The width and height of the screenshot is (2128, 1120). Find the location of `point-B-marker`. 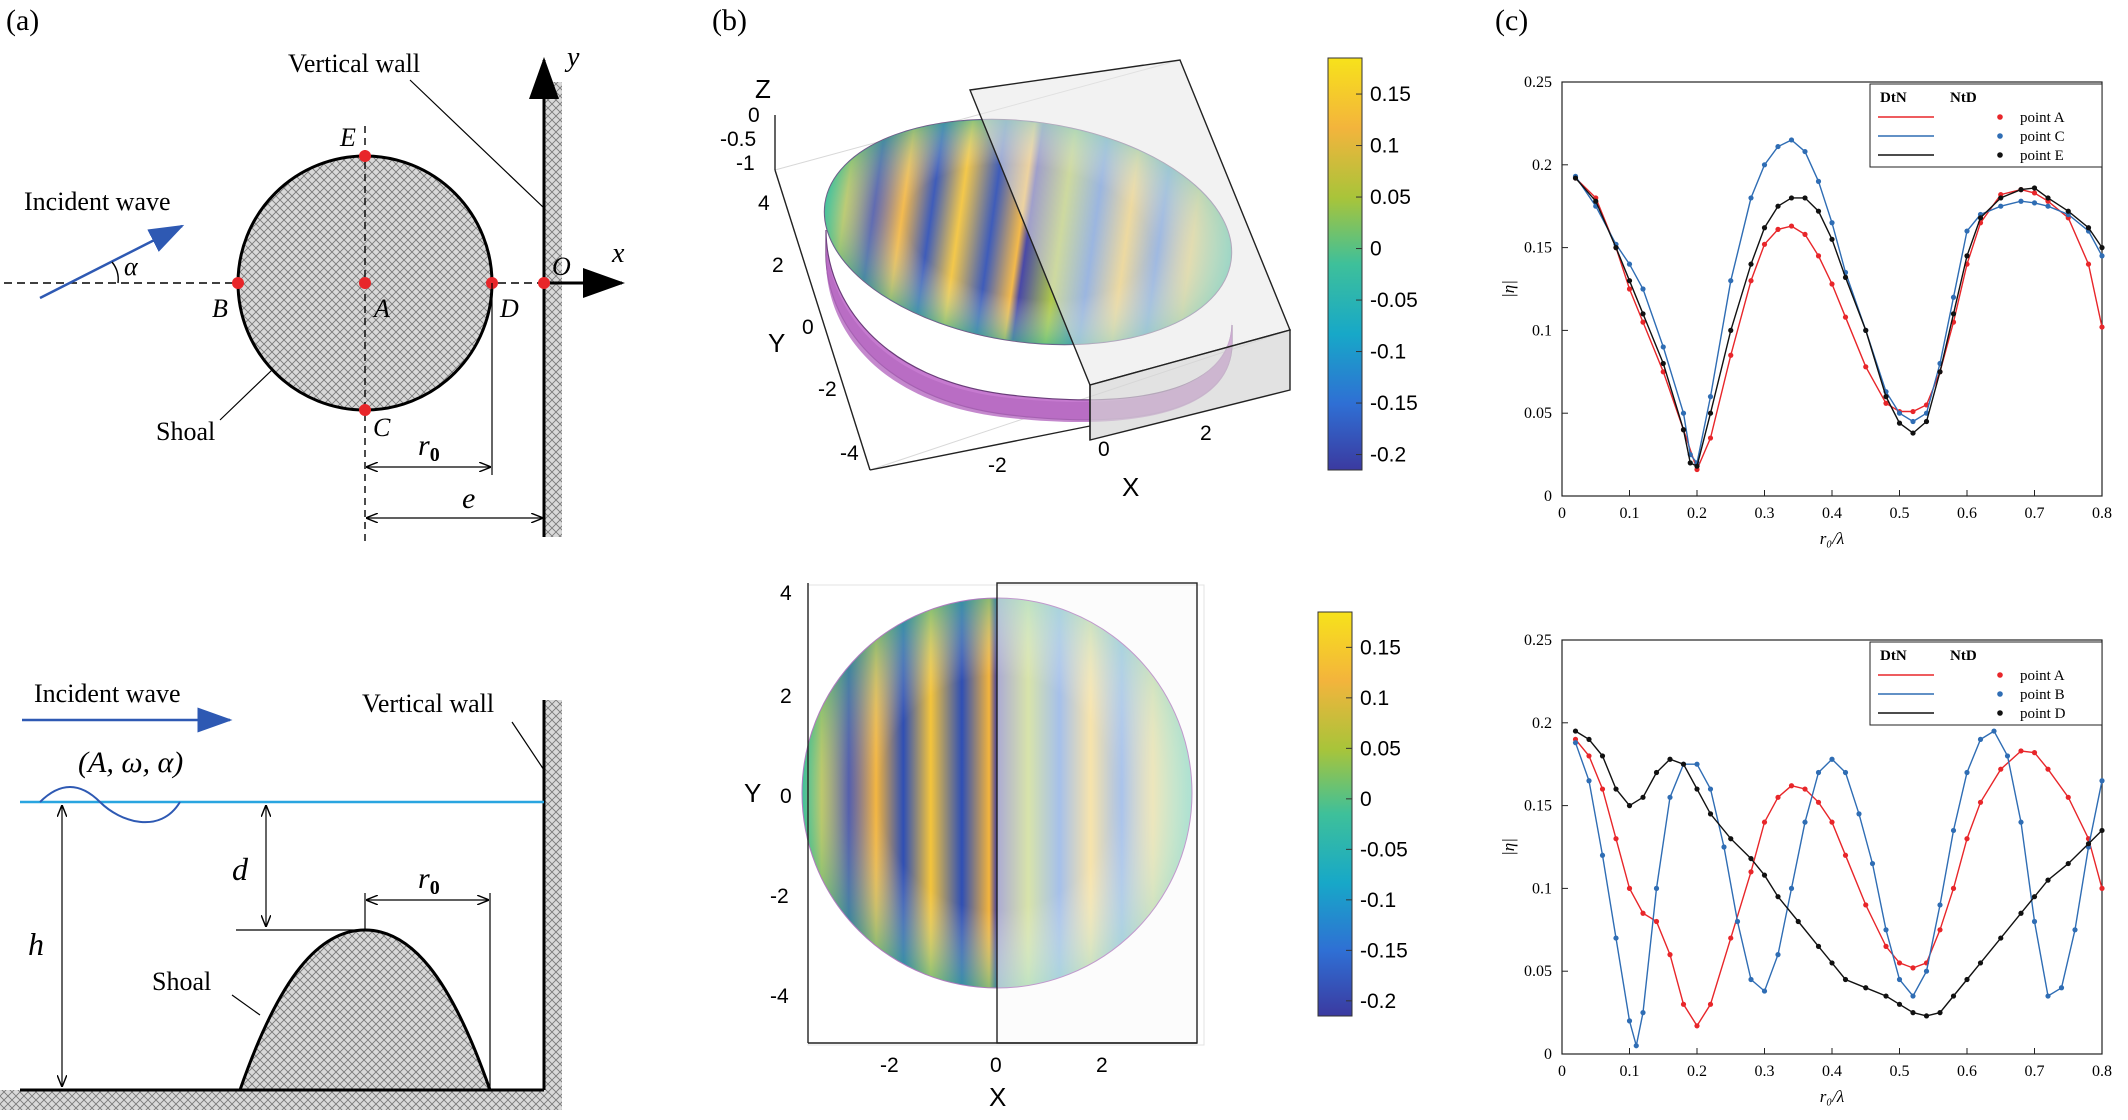

point-B-marker is located at coordinates (238, 283).